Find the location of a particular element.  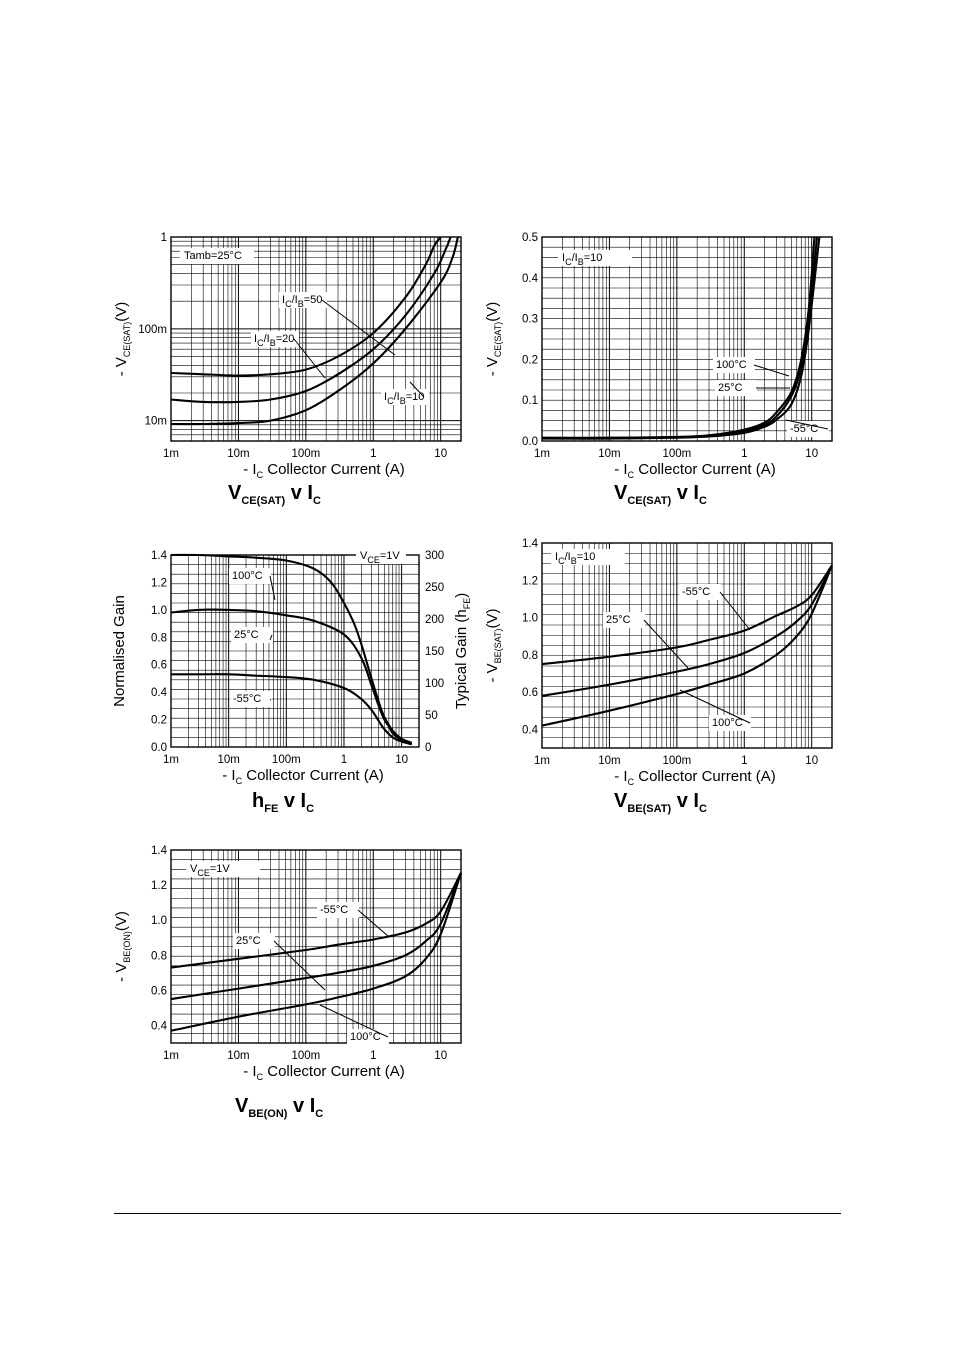

chart-title: VBE(ON) v IC is located at coordinates (279, 1107).